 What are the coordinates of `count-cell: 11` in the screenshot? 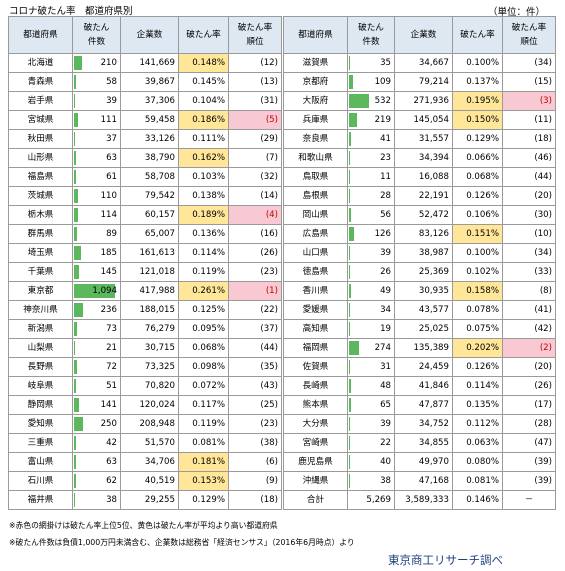 It's located at (371, 177).